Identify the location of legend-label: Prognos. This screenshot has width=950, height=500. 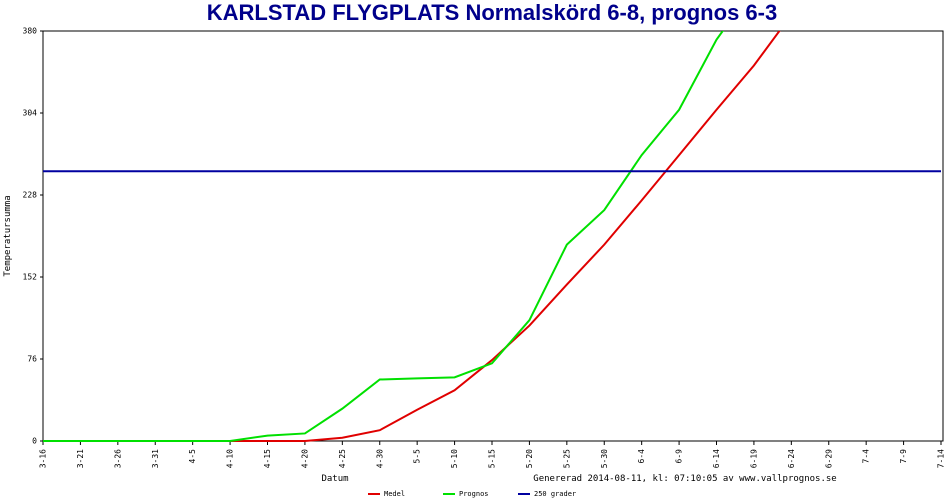
(474, 494).